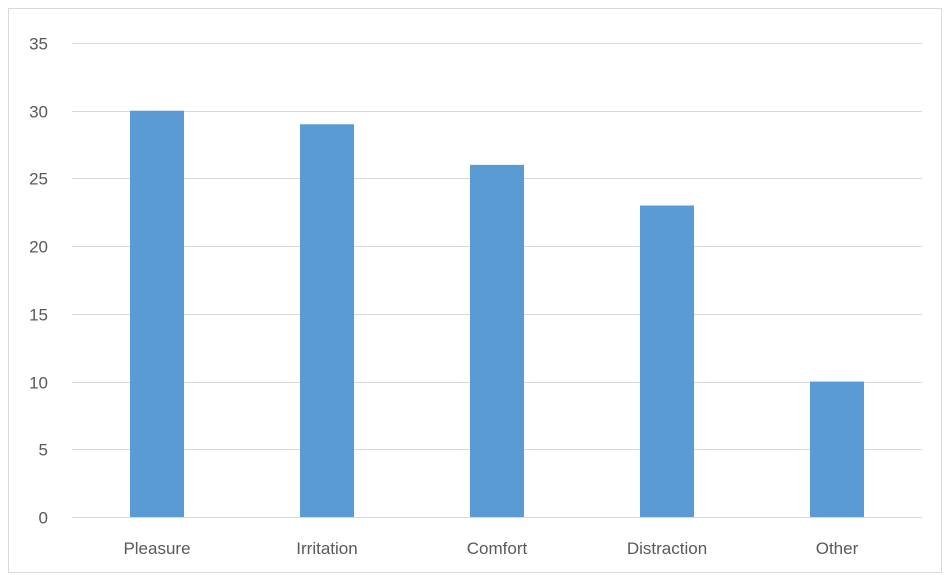 The height and width of the screenshot is (575, 944). What do you see at coordinates (837, 548) in the screenshot?
I see `x-tick-label-other: Other` at bounding box center [837, 548].